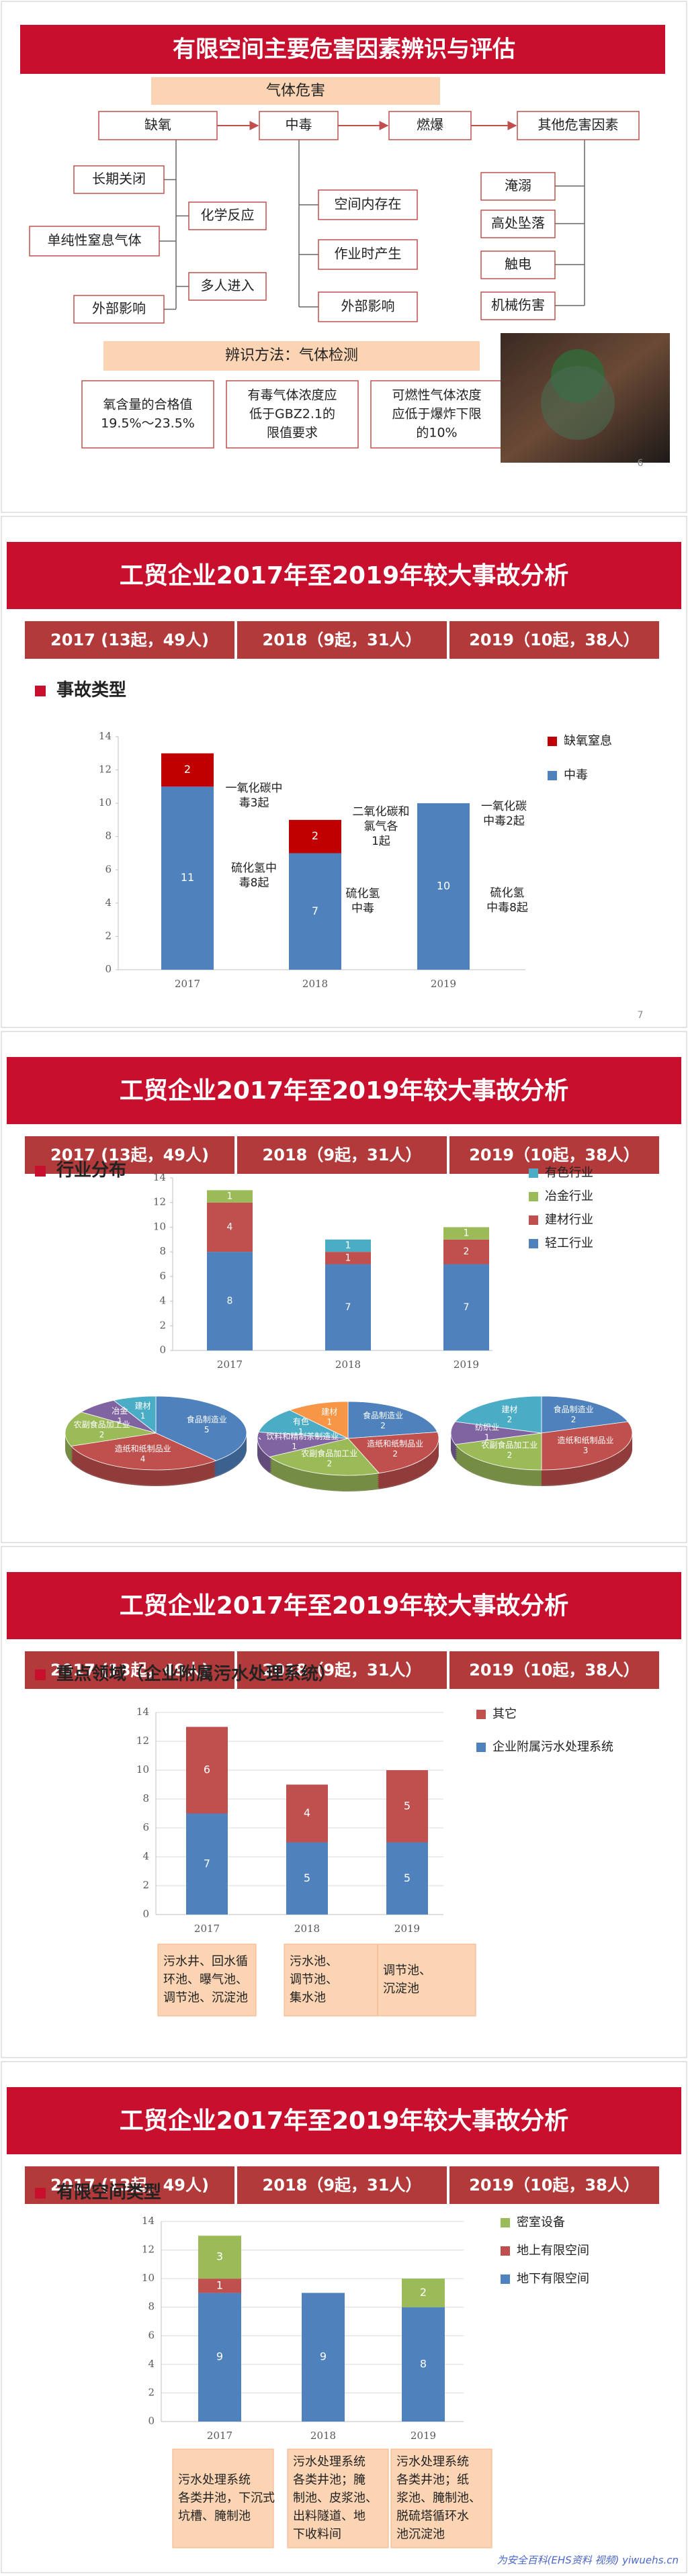  What do you see at coordinates (299, 125) in the screenshot?
I see `hazard-label: 中毒` at bounding box center [299, 125].